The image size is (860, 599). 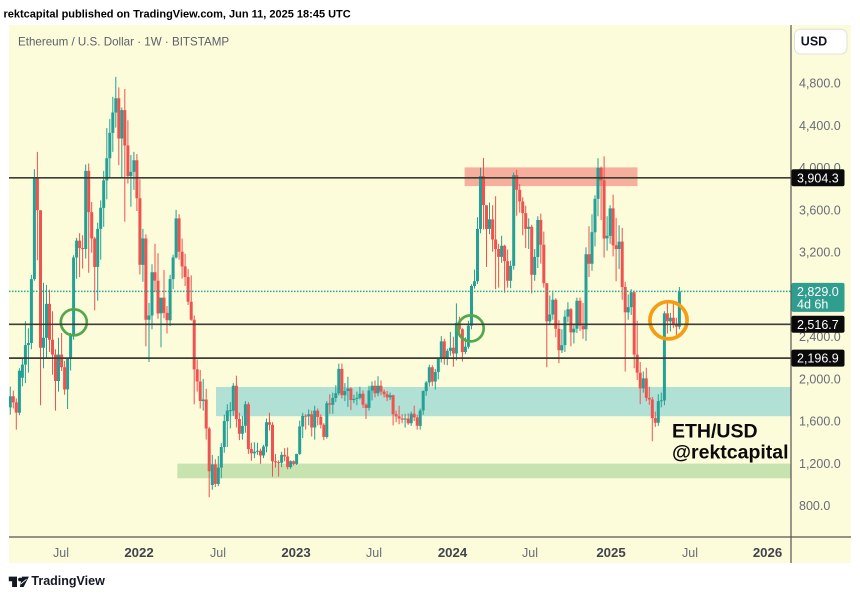 I want to click on svg-text: 4,800.0, so click(x=820, y=84).